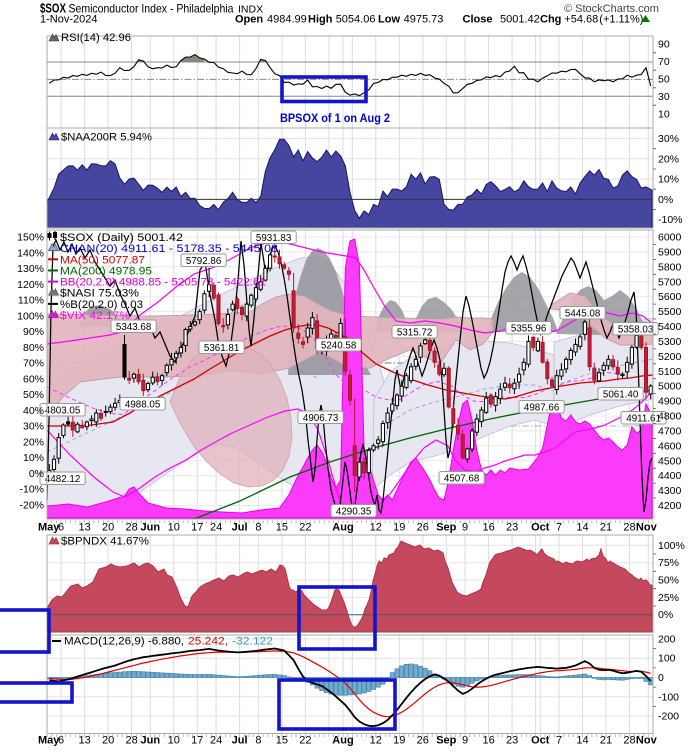 The height and width of the screenshot is (753, 700). Describe the element at coordinates (664, 45) in the screenshot. I see `svg-text: 90` at that location.